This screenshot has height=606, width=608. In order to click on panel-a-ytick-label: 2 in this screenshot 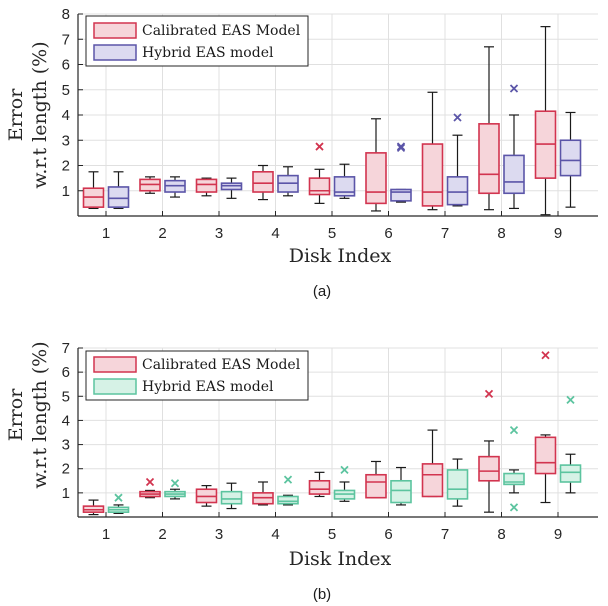, I will do `click(66, 166)`.